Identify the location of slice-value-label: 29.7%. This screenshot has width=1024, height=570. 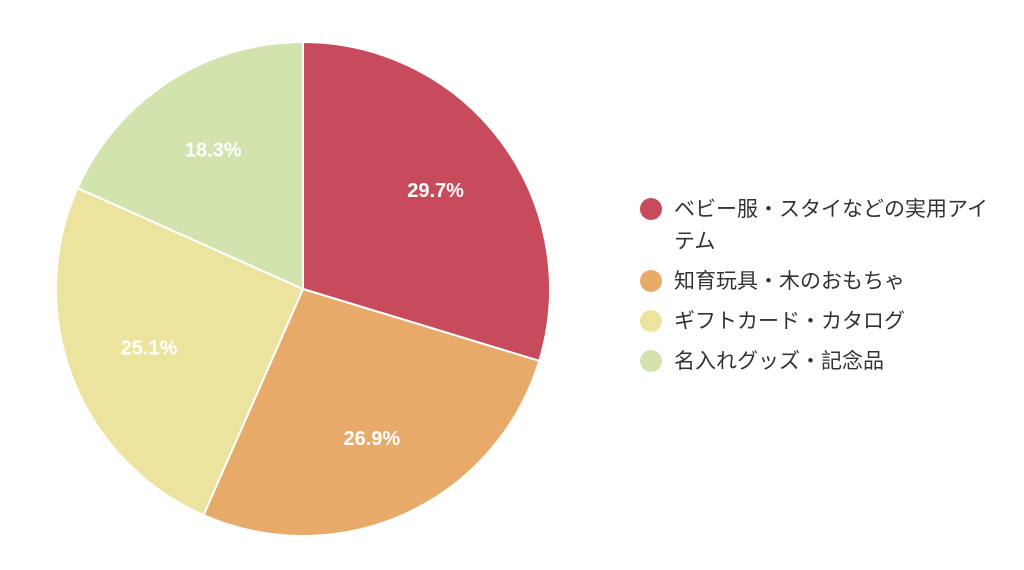
(435, 191).